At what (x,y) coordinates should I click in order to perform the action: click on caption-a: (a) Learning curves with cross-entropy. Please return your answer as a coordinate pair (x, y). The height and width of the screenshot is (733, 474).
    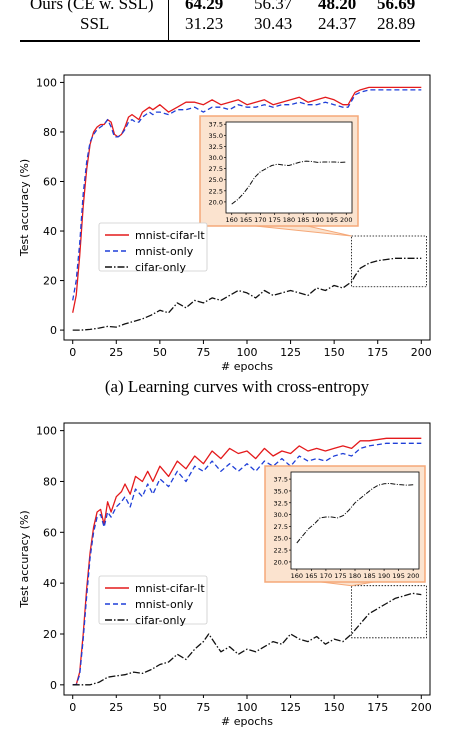
    Looking at the image, I should click on (237, 386).